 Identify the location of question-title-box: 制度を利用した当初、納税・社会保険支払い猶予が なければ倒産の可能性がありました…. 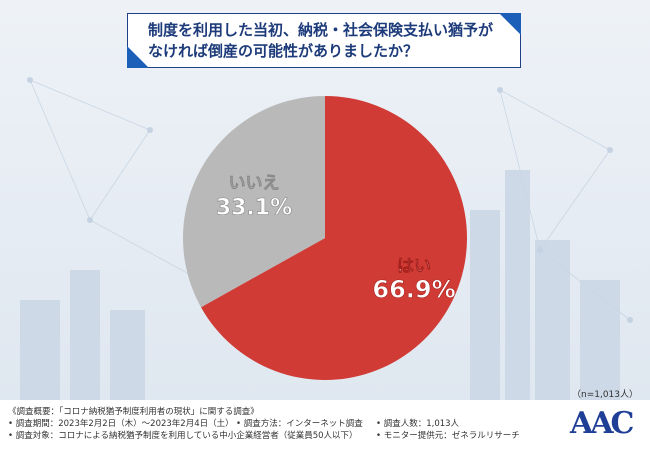
(324, 40).